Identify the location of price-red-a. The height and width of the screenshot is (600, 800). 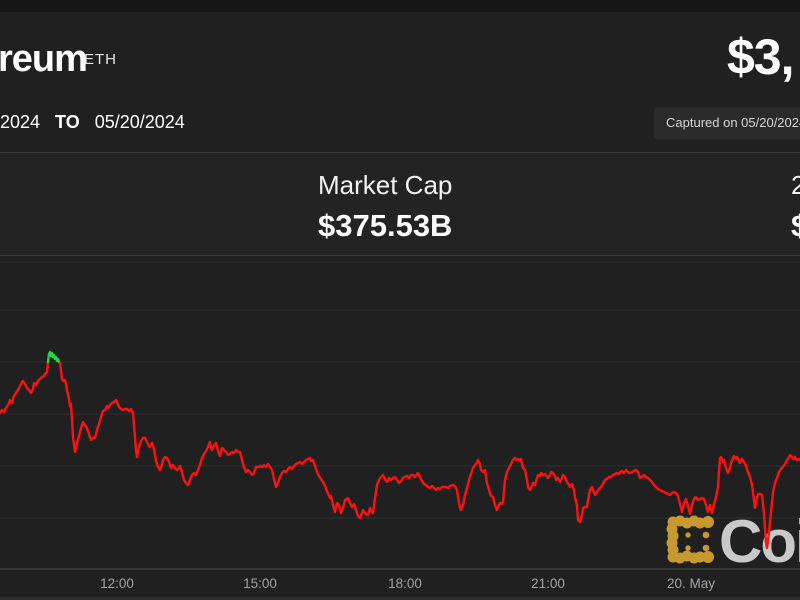
(25, 387).